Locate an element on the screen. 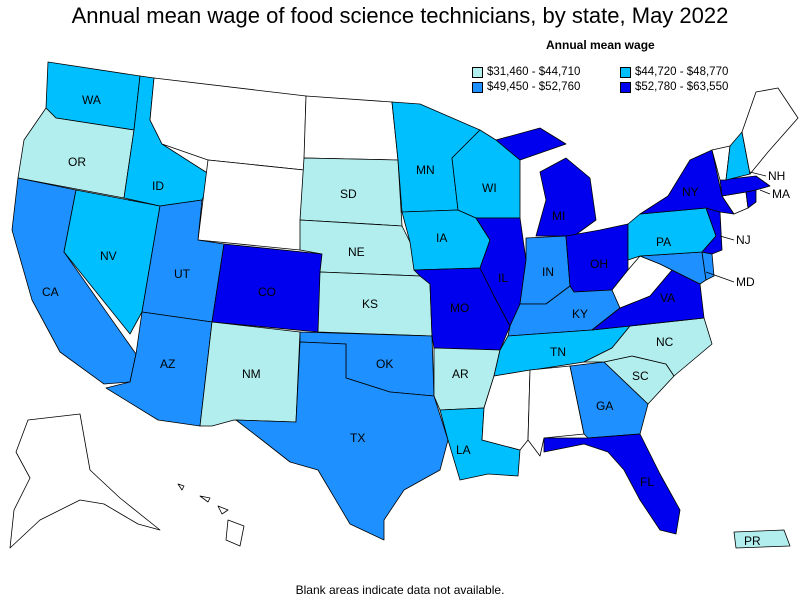  state-ME is located at coordinates (770, 131).